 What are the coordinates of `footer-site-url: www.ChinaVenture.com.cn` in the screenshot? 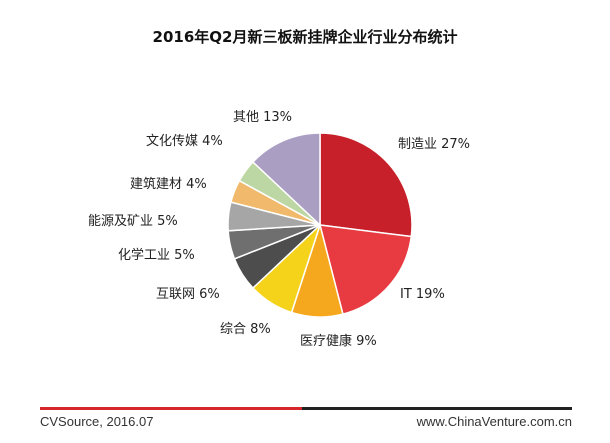 It's located at (494, 421).